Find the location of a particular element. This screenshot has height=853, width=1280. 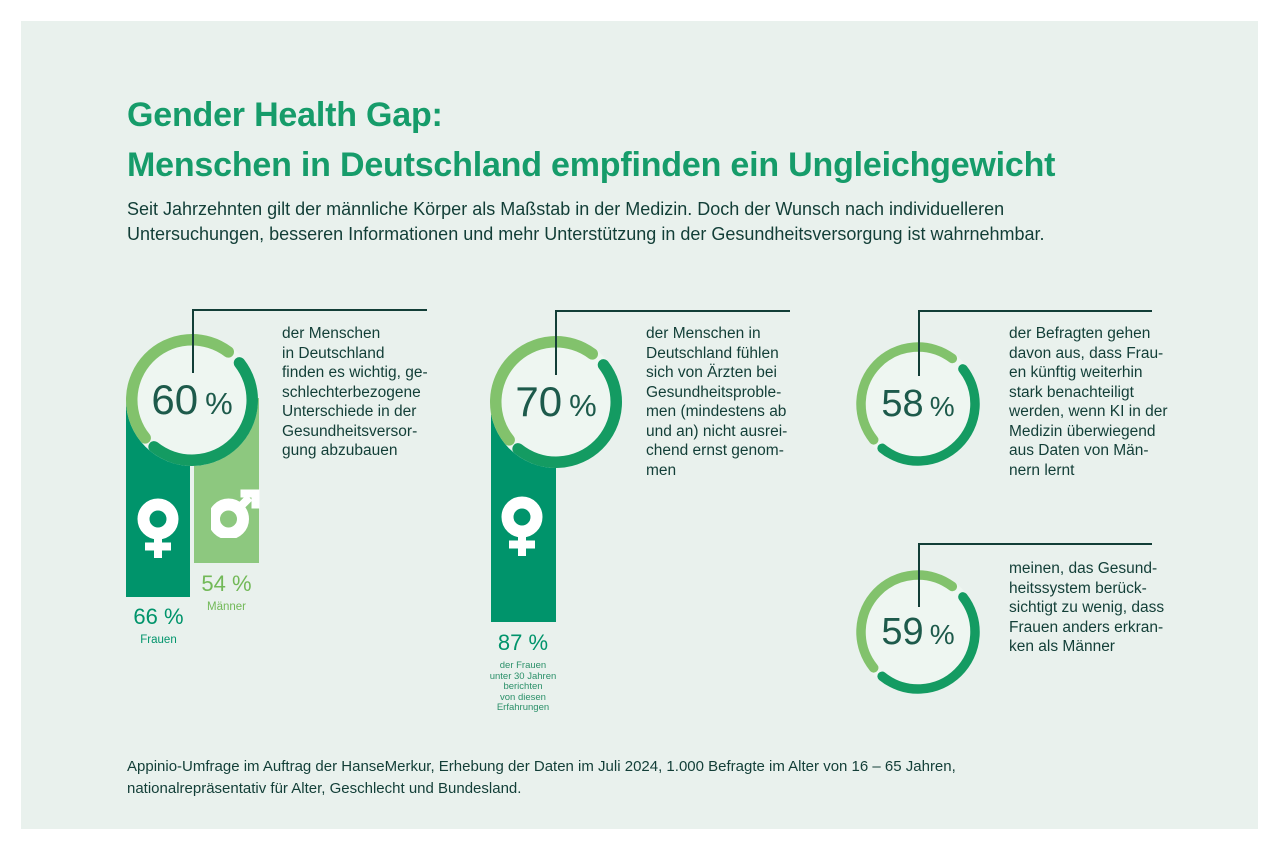

donut-value-70: 70% is located at coordinates (556, 401).